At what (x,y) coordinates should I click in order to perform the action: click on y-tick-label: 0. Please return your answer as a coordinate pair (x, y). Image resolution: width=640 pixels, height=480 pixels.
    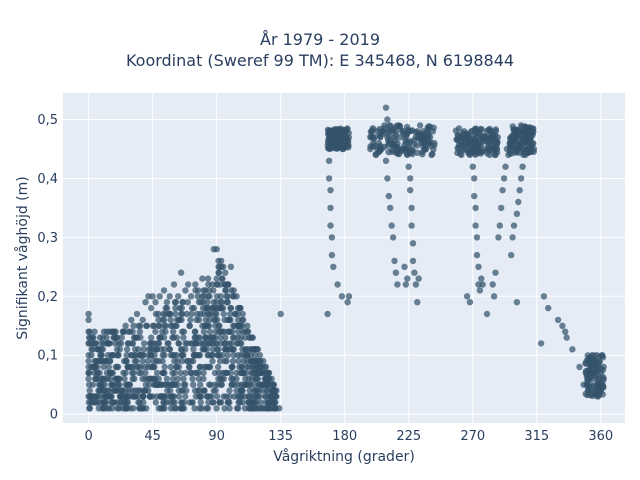
    Looking at the image, I should click on (54, 415).